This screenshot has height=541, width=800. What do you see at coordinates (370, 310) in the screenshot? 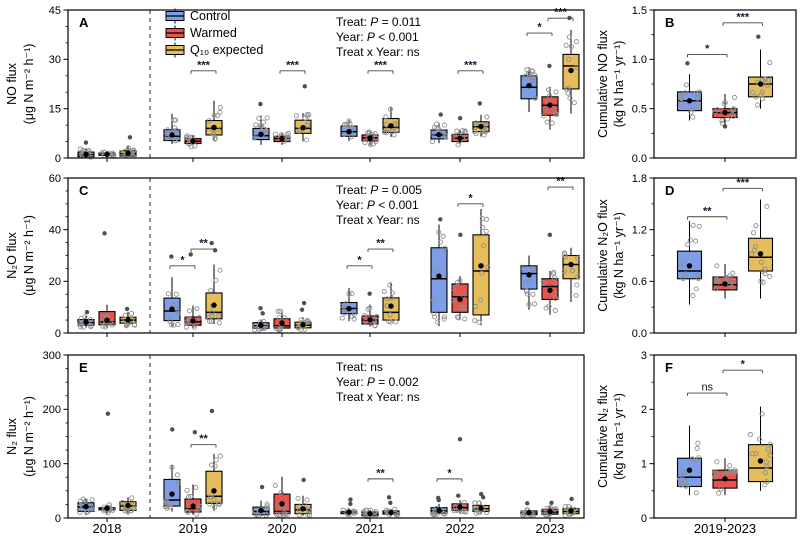
I see `box-C-2021-warmed` at bounding box center [370, 310].